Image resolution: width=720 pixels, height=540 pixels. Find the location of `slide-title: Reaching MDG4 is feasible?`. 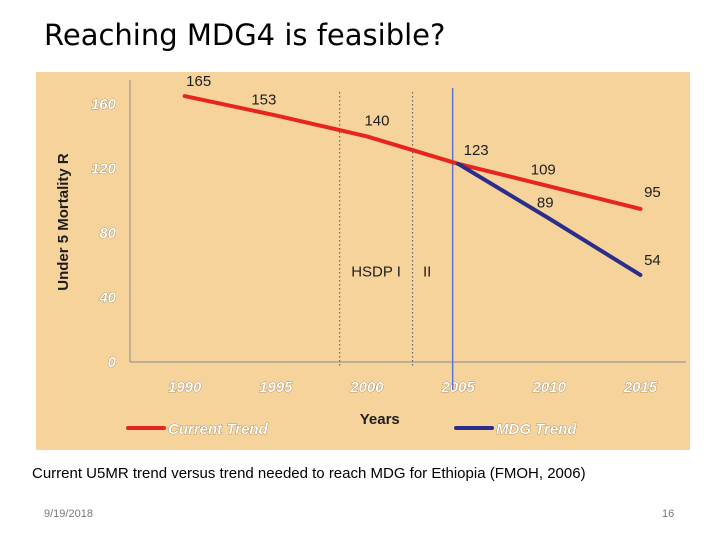

slide-title: Reaching MDG4 is feasible? is located at coordinates (245, 35).